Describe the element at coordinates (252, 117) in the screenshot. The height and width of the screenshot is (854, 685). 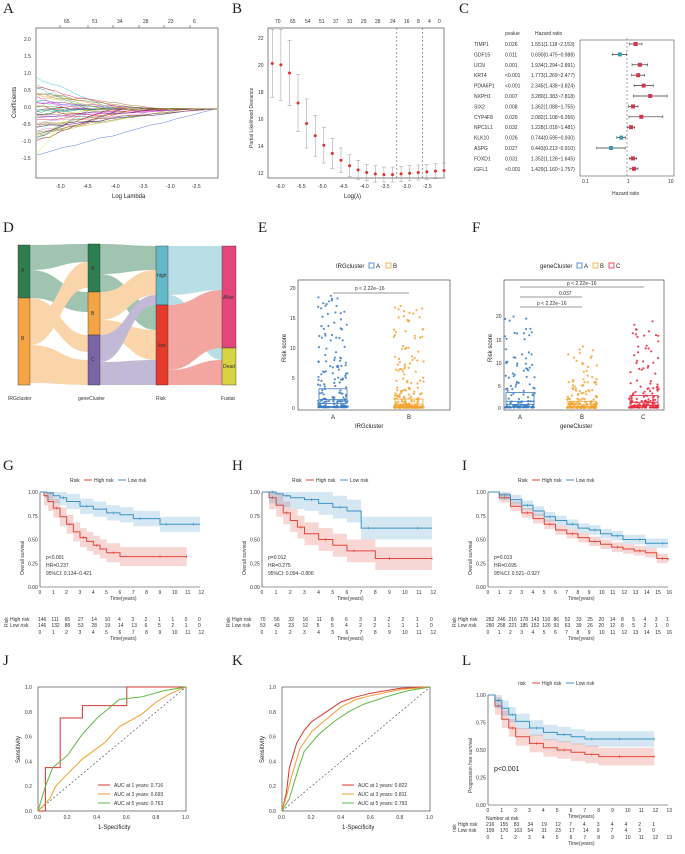
I see `b-ylabel: Partial Likelihood Deviance` at that location.